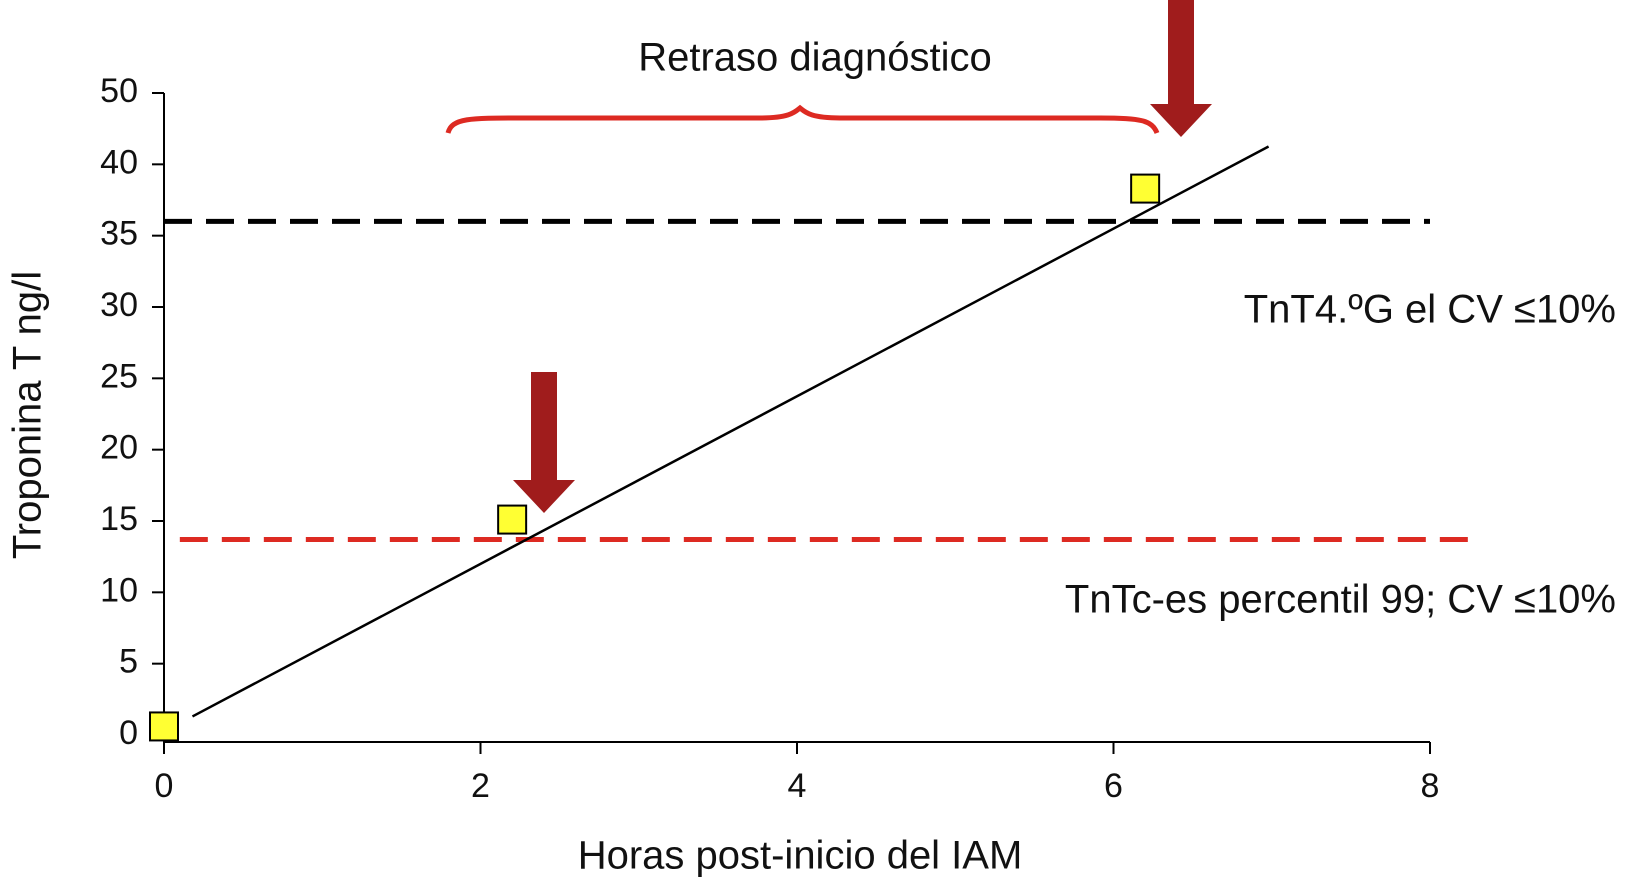  Describe the element at coordinates (815, 58) in the screenshot. I see `annotation: Retraso diagnóstico` at that location.